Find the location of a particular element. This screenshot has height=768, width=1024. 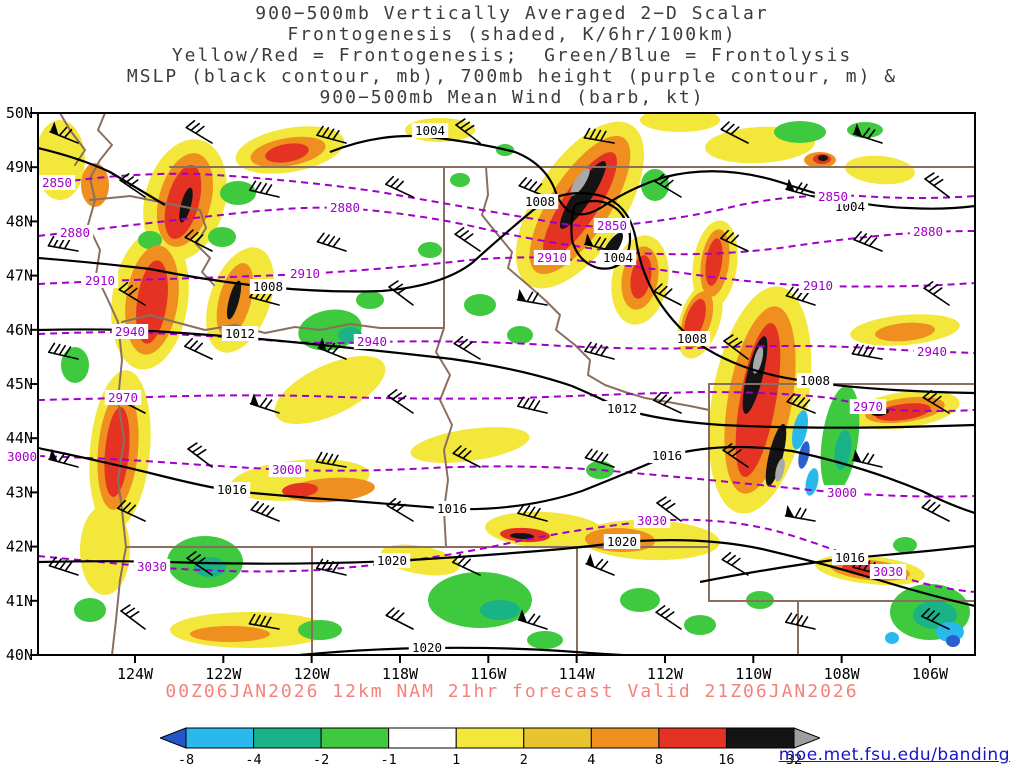

lat-tick-label: 42N is located at coordinates (19, 547).